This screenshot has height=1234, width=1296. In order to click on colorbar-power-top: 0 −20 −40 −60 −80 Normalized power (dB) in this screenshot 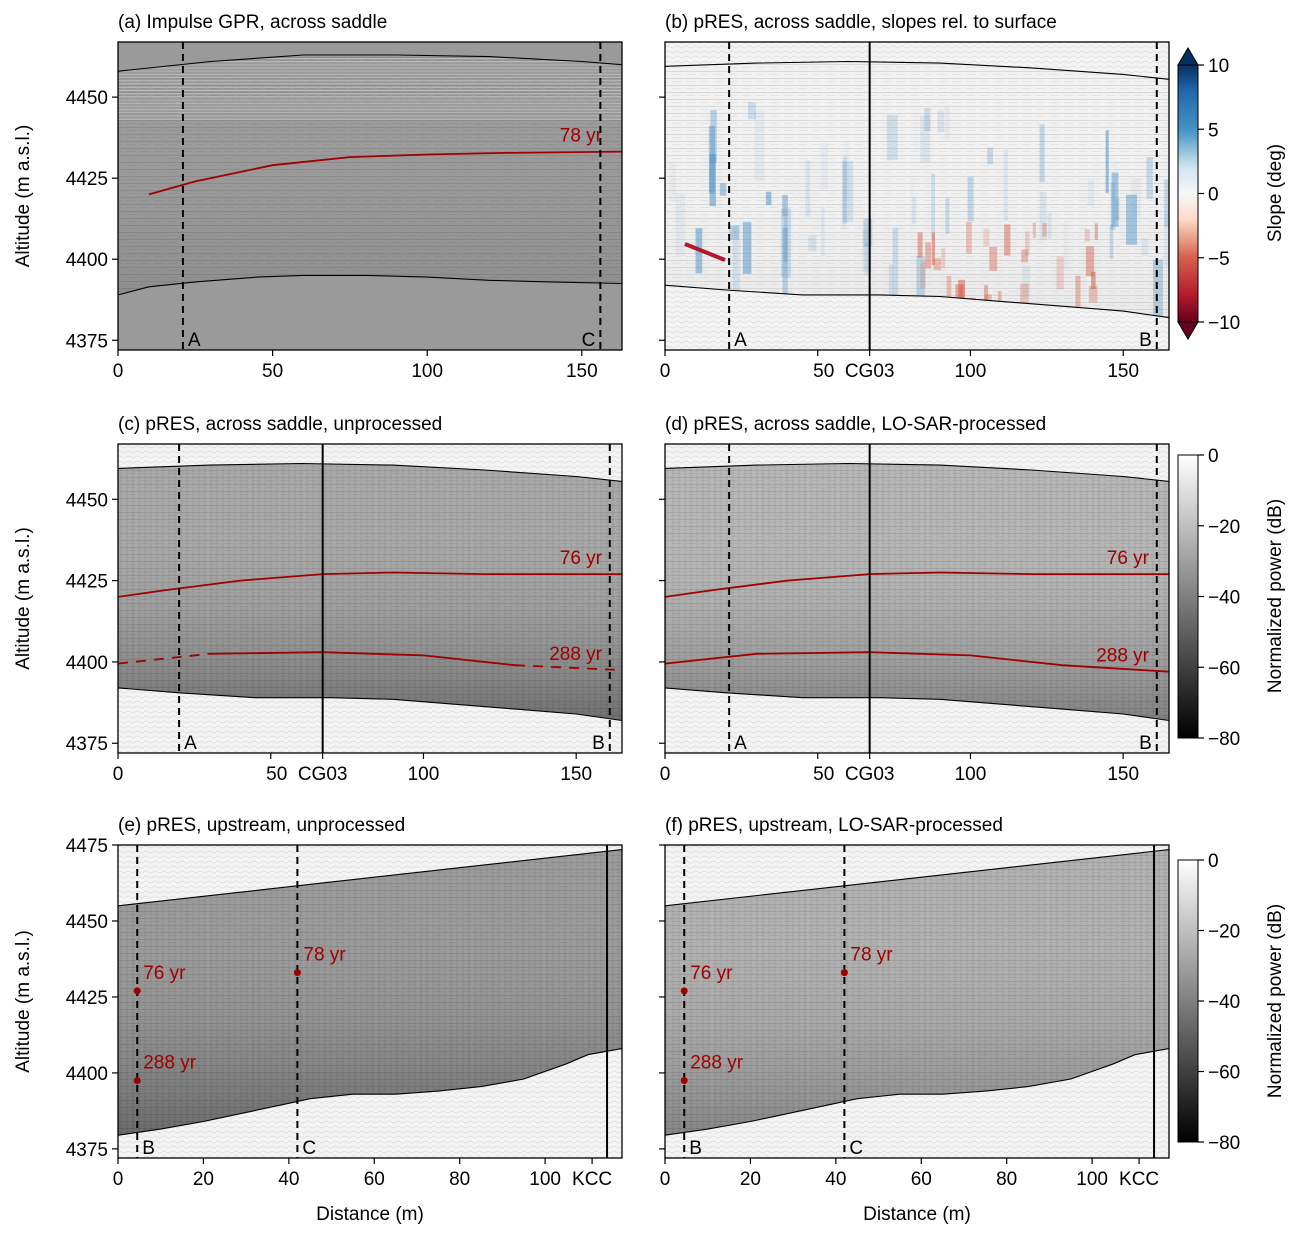, I will do `click(1231, 598)`.